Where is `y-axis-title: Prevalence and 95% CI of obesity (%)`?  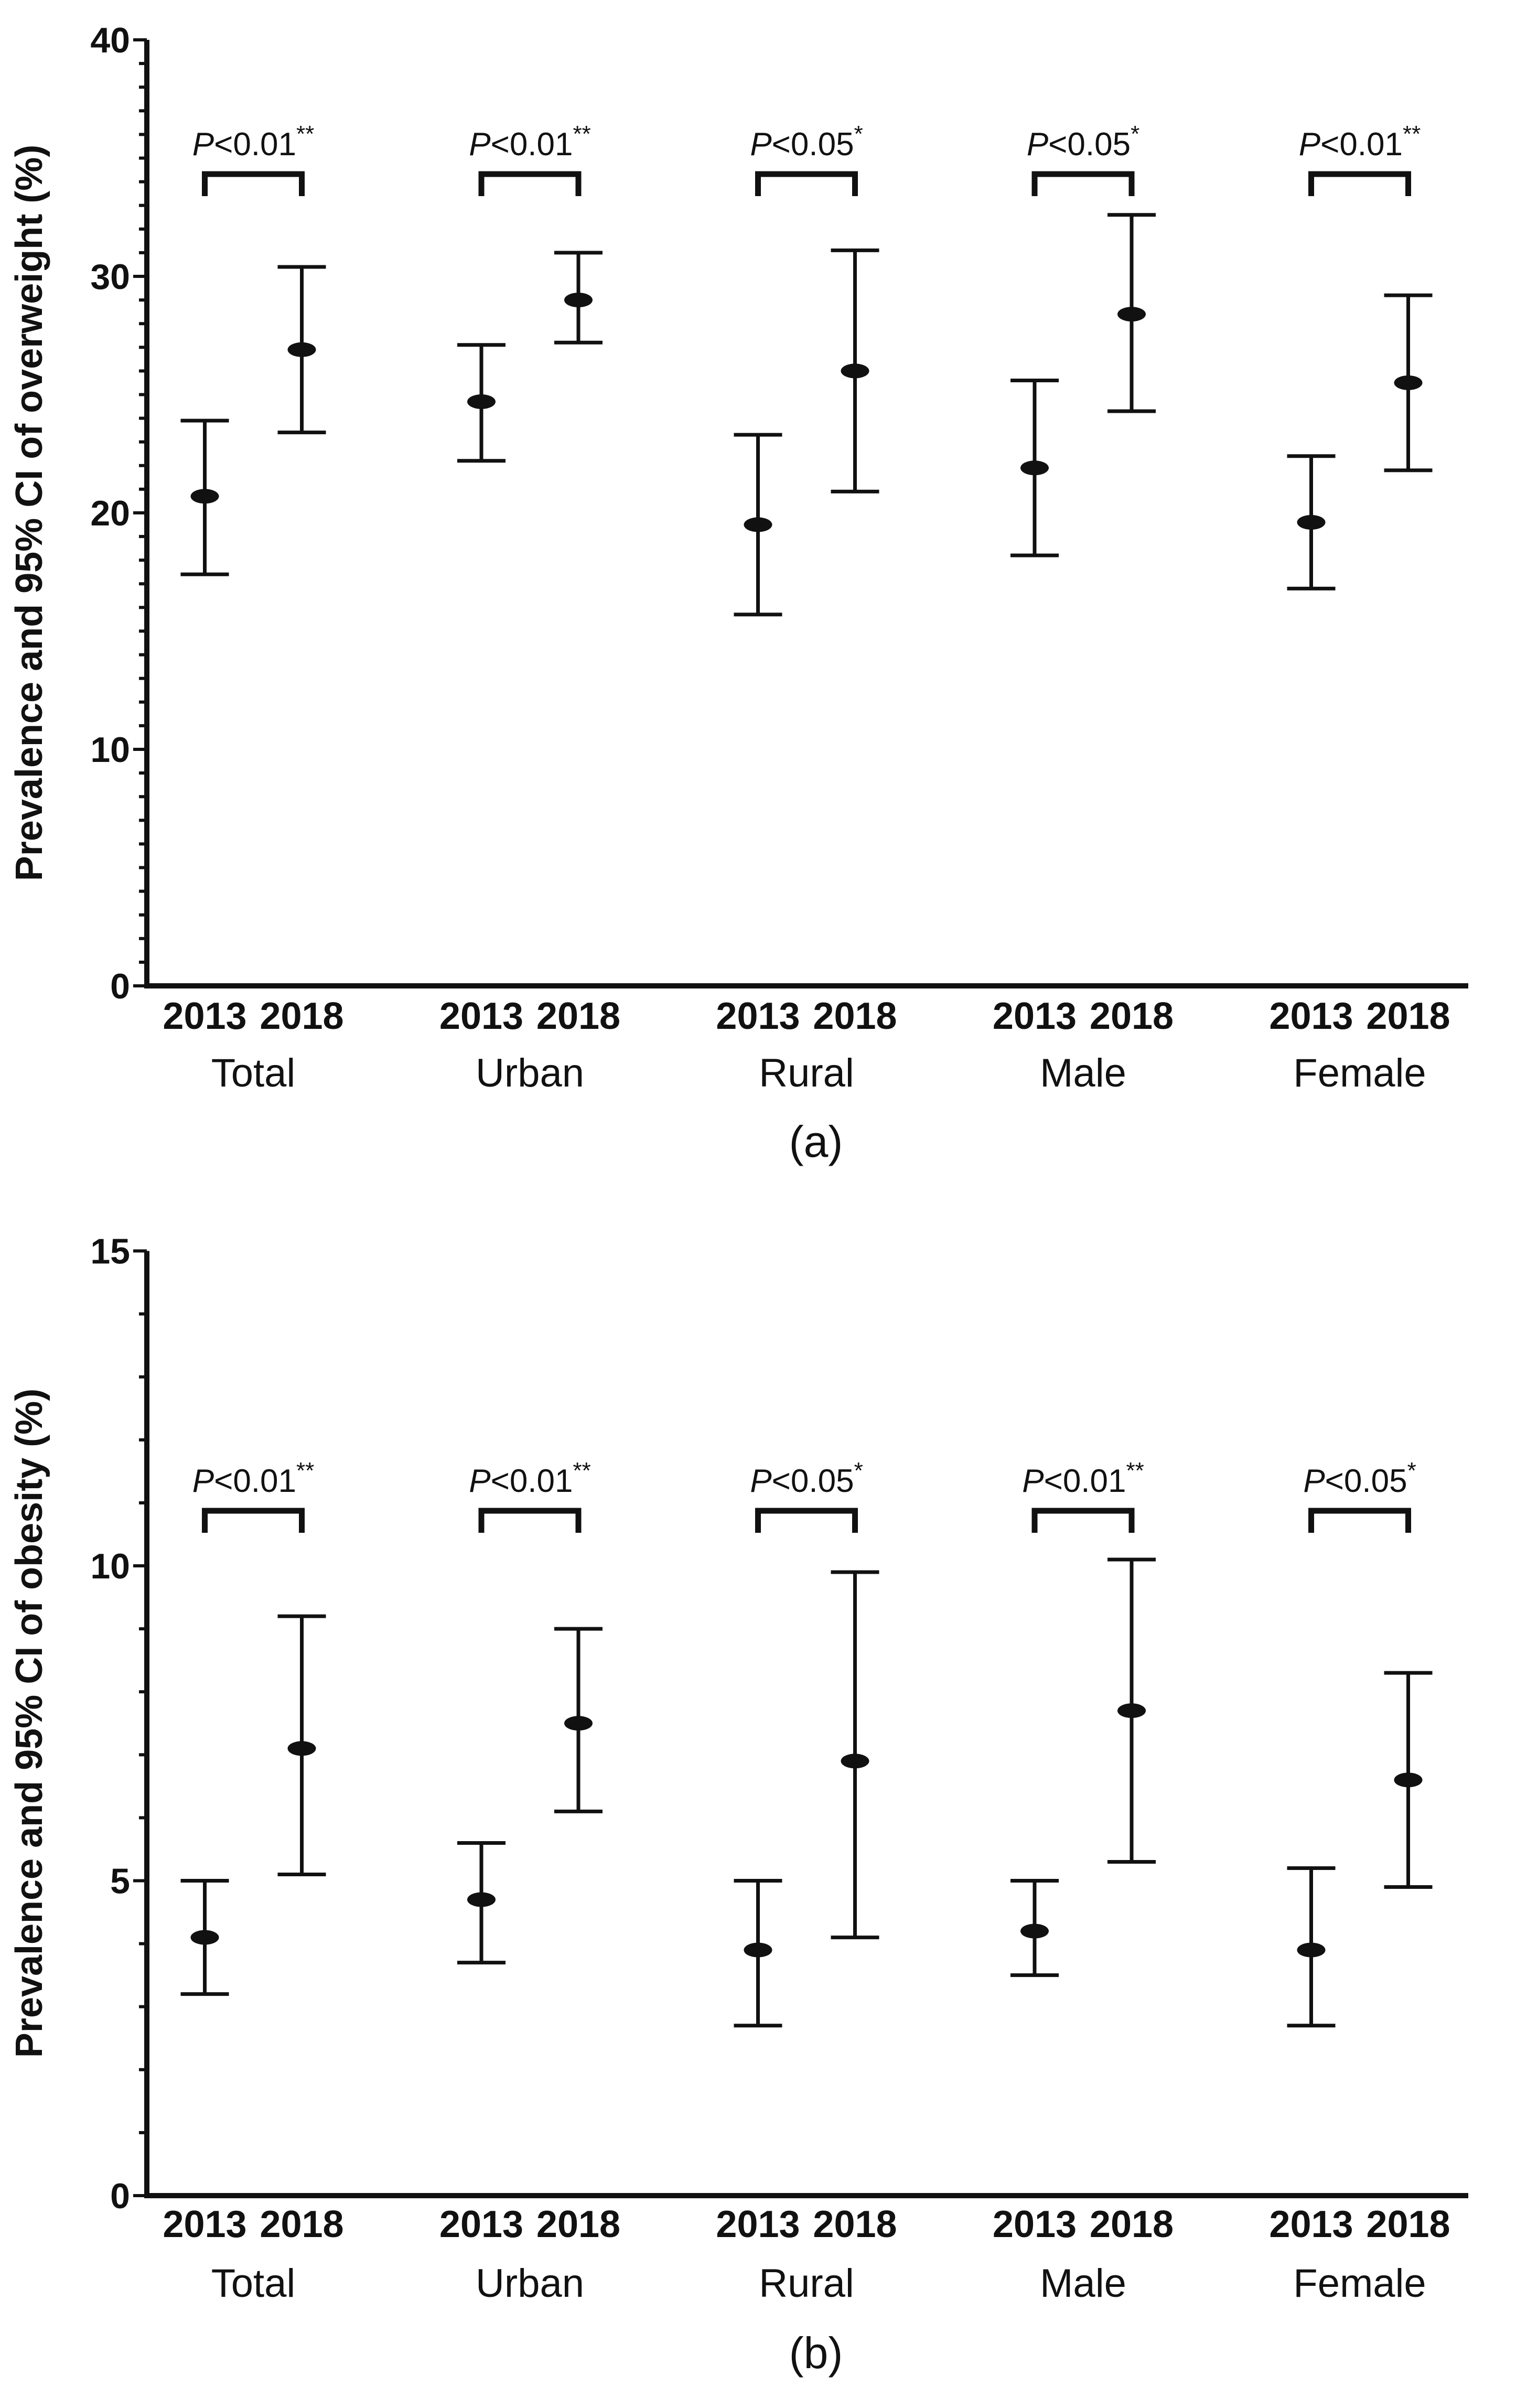 y-axis-title: Prevalence and 95% CI of obesity (%) is located at coordinates (29, 1723).